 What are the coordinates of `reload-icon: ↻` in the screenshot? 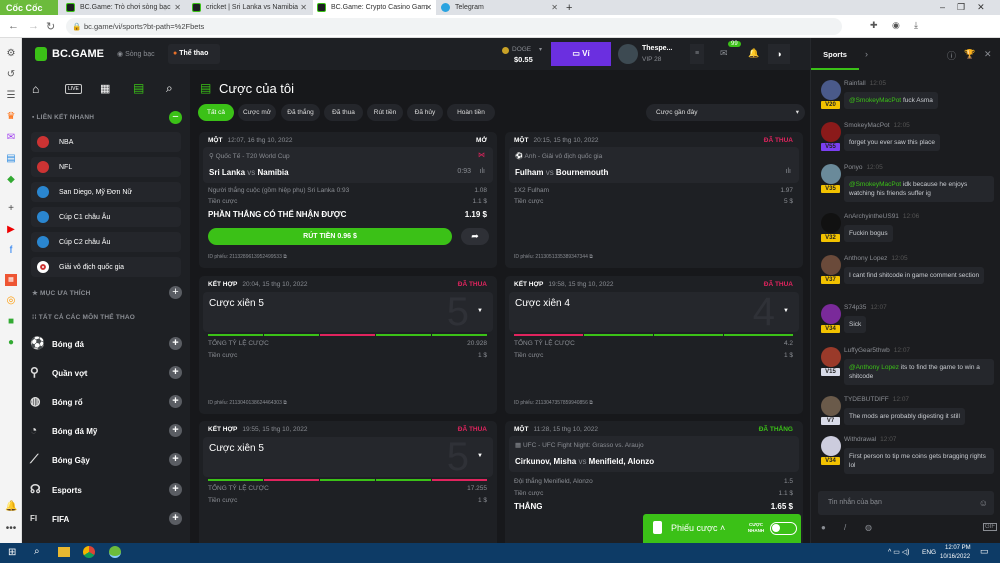 It's located at (51, 27).